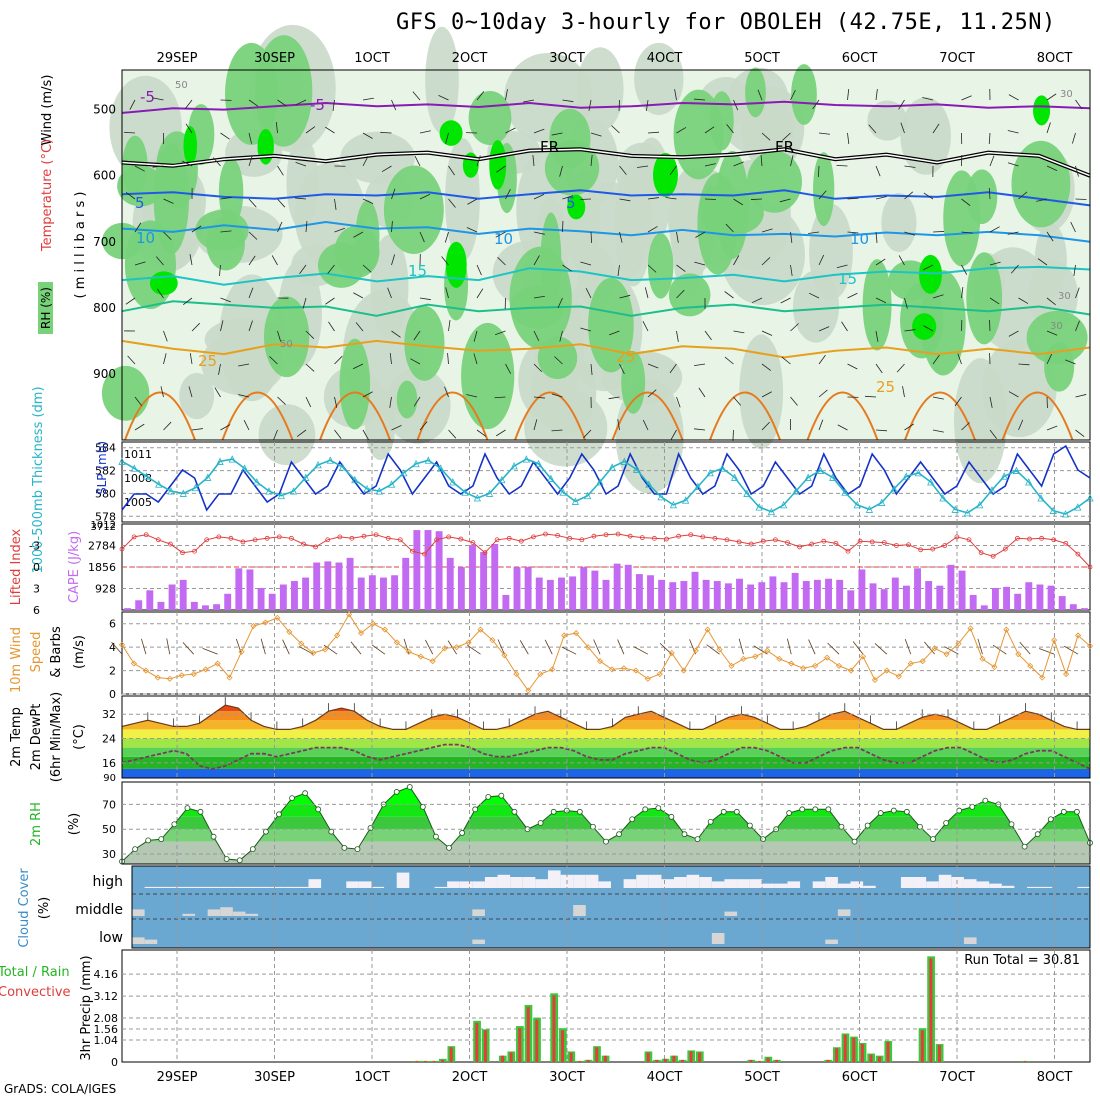 The image size is (1100, 1100). I want to click on rh2m-tick-label: 70, so click(109, 804).